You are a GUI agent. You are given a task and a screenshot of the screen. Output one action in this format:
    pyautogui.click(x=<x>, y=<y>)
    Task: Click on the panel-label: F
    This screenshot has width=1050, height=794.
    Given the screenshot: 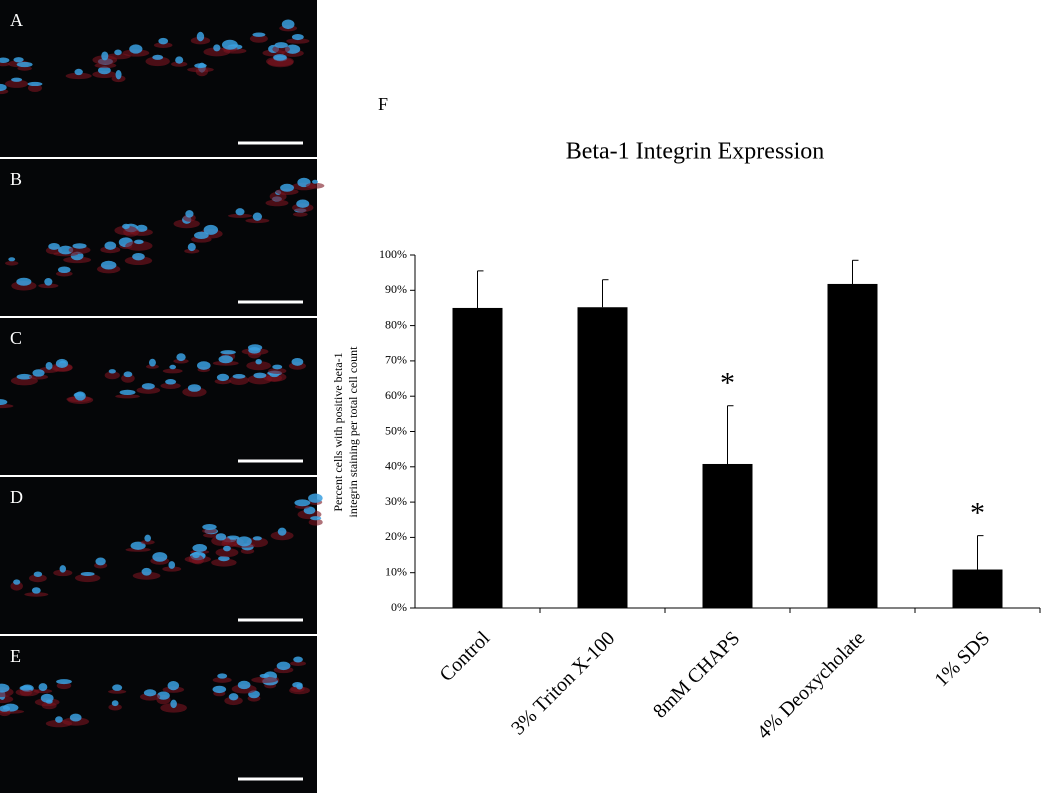 What is the action you would take?
    pyautogui.click(x=383, y=104)
    